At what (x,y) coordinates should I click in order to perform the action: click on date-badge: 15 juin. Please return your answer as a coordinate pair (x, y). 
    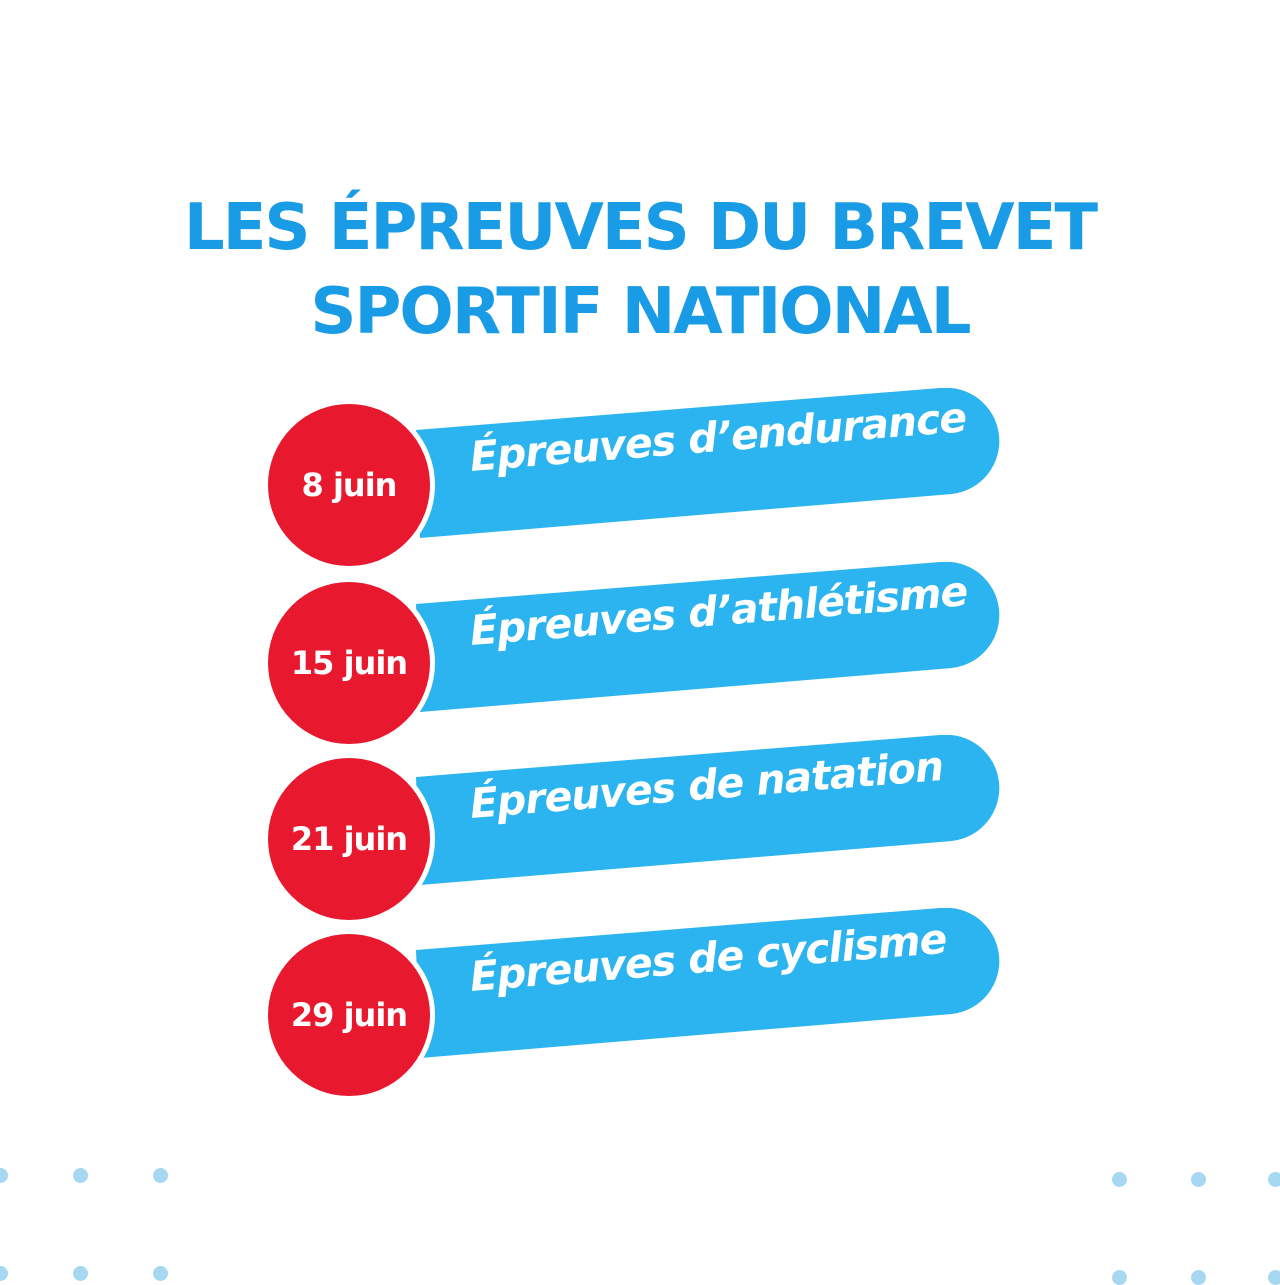
    Looking at the image, I should click on (349, 663).